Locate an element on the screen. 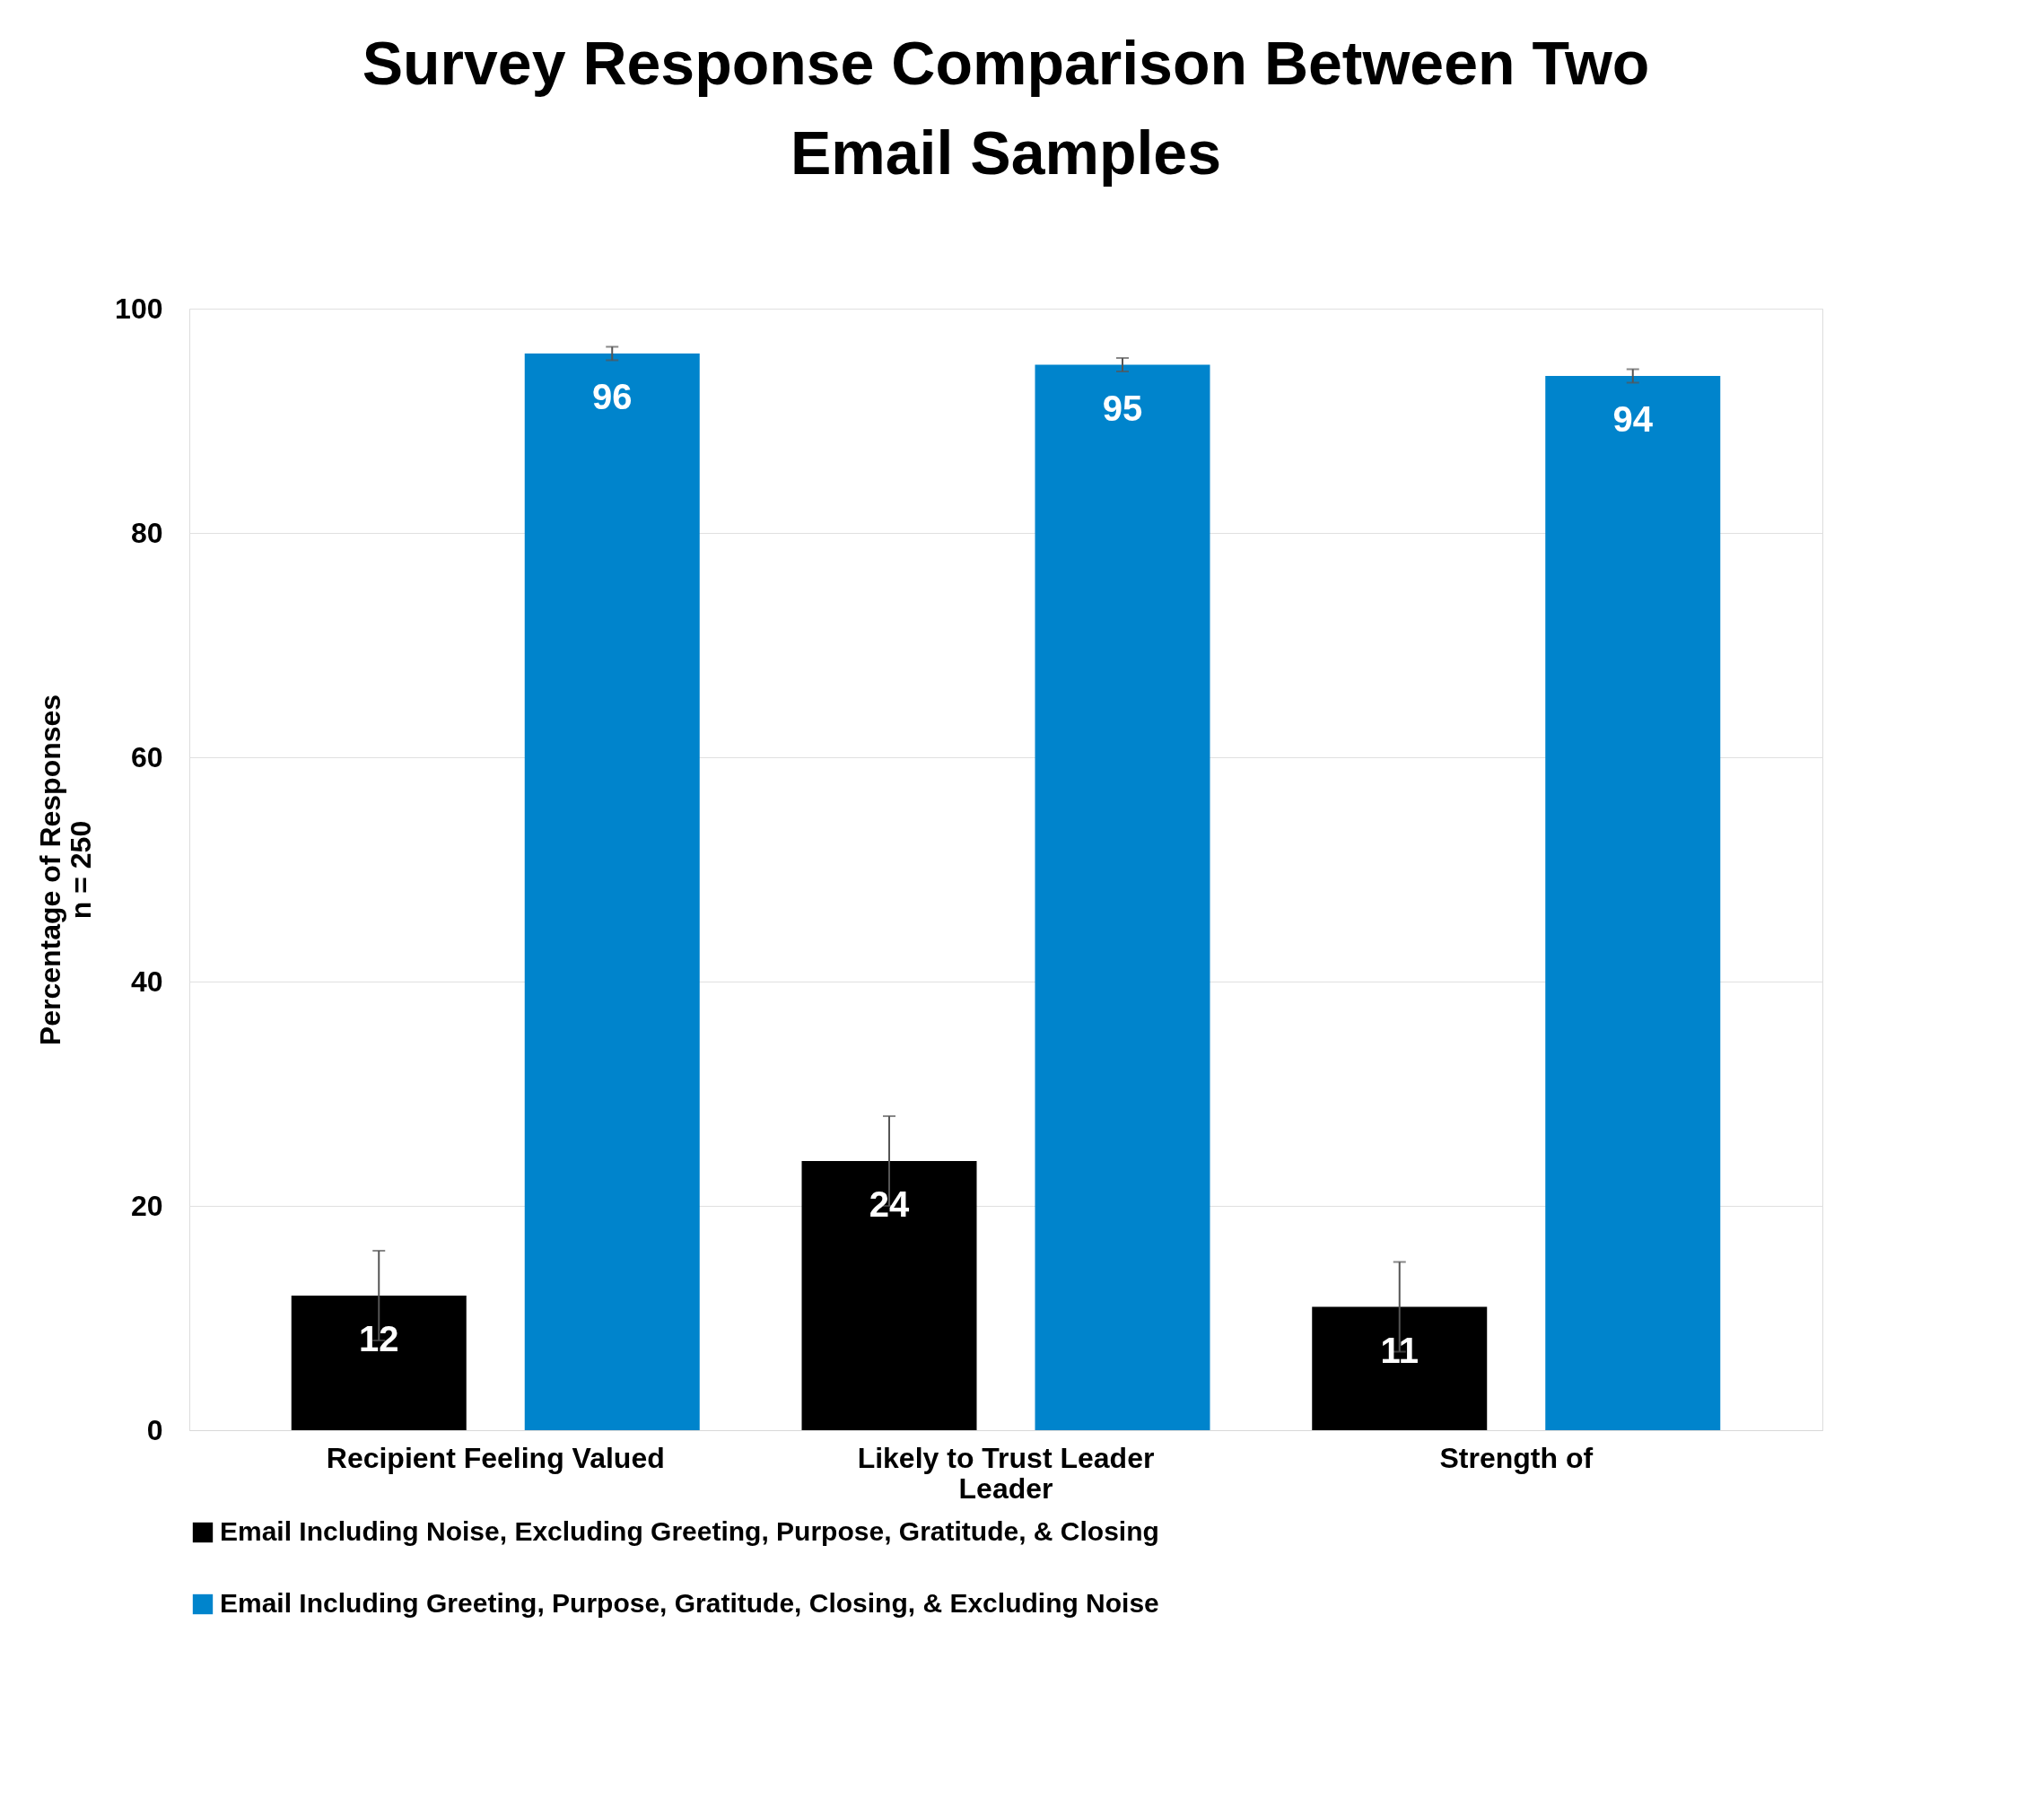 This screenshot has width=2044, height=1816. y-tick-label: 20 is located at coordinates (146, 1205).